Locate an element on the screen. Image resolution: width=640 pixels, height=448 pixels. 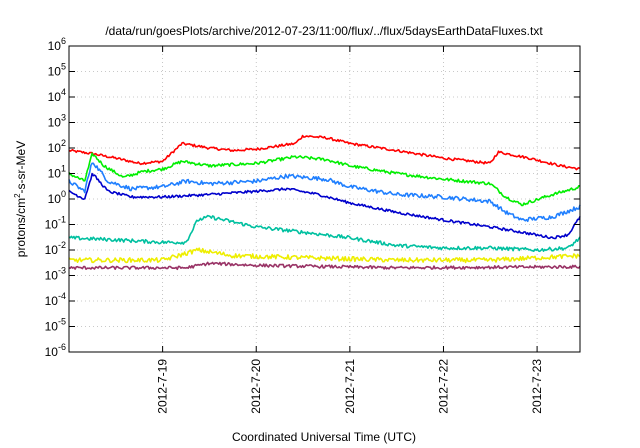
y-tick-label: 10⁶ is located at coordinates (57, 44).